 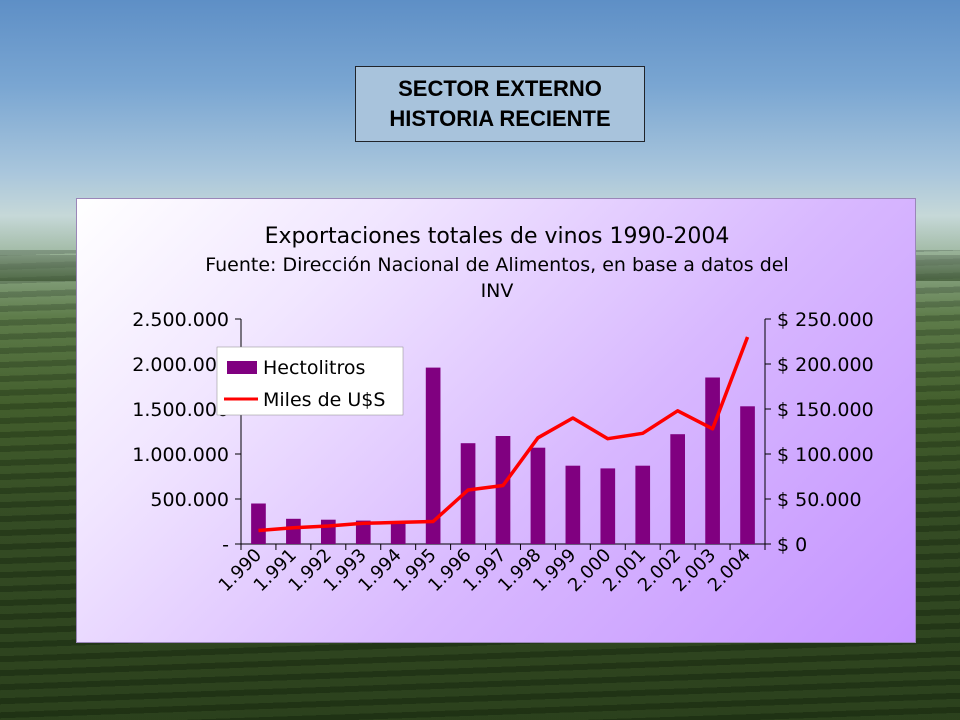 I want to click on legend-box, so click(x=310, y=381).